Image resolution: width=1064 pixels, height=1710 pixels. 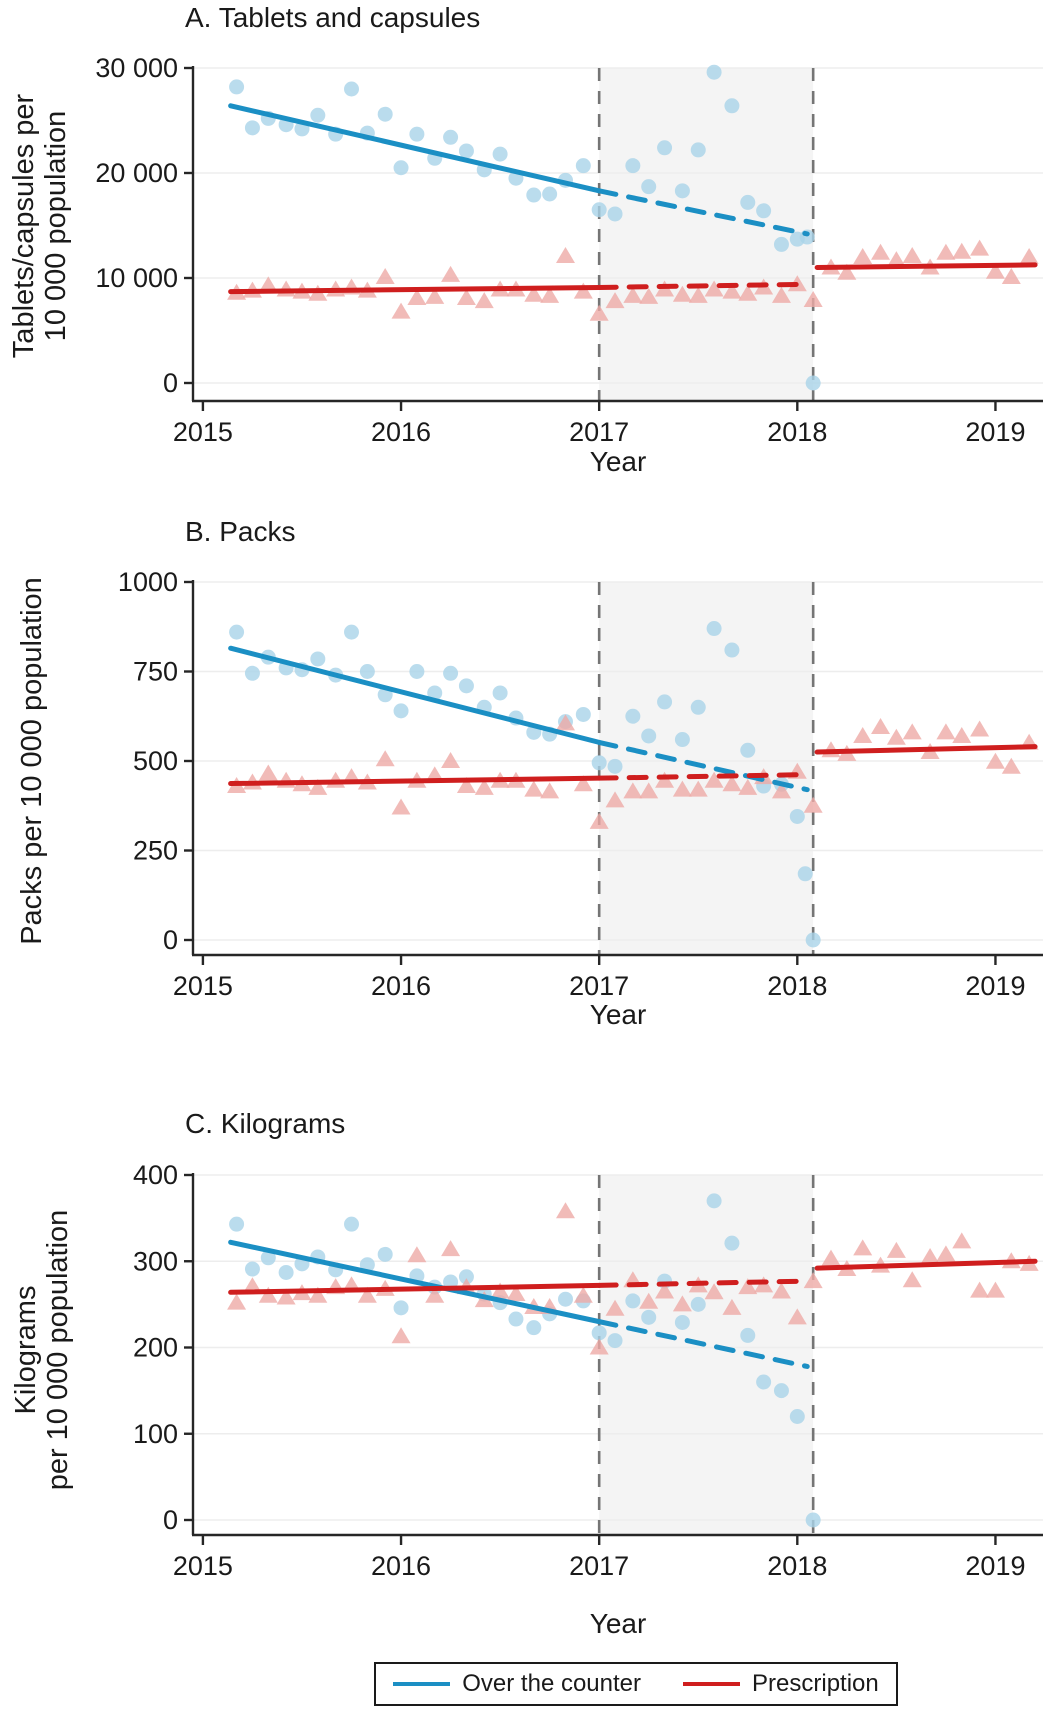 I want to click on legend-item-otc: Over the counter, so click(x=517, y=1684).